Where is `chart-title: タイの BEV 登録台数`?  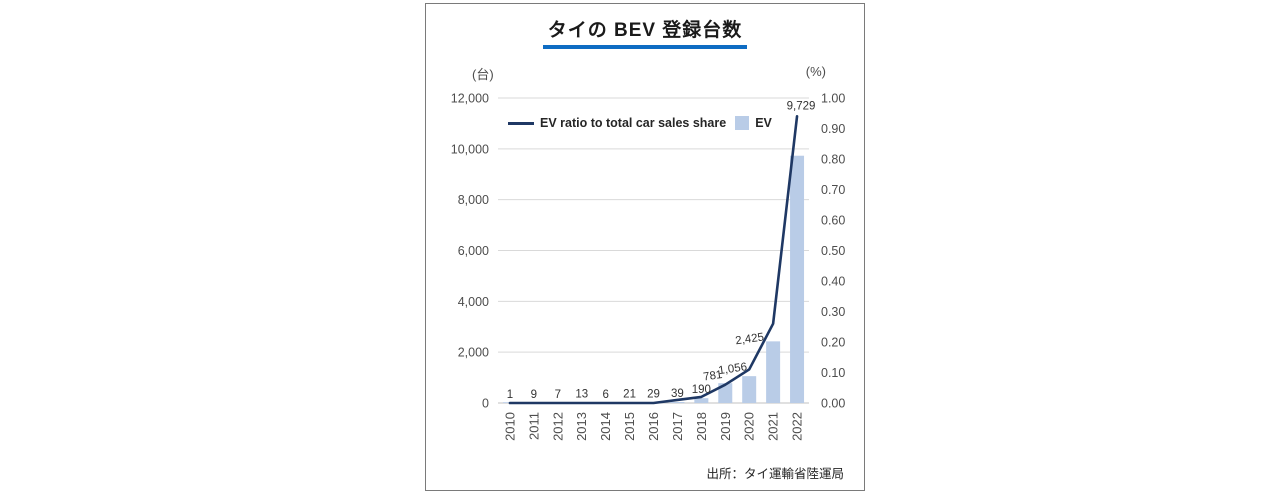 chart-title: タイの BEV 登録台数 is located at coordinates (645, 32).